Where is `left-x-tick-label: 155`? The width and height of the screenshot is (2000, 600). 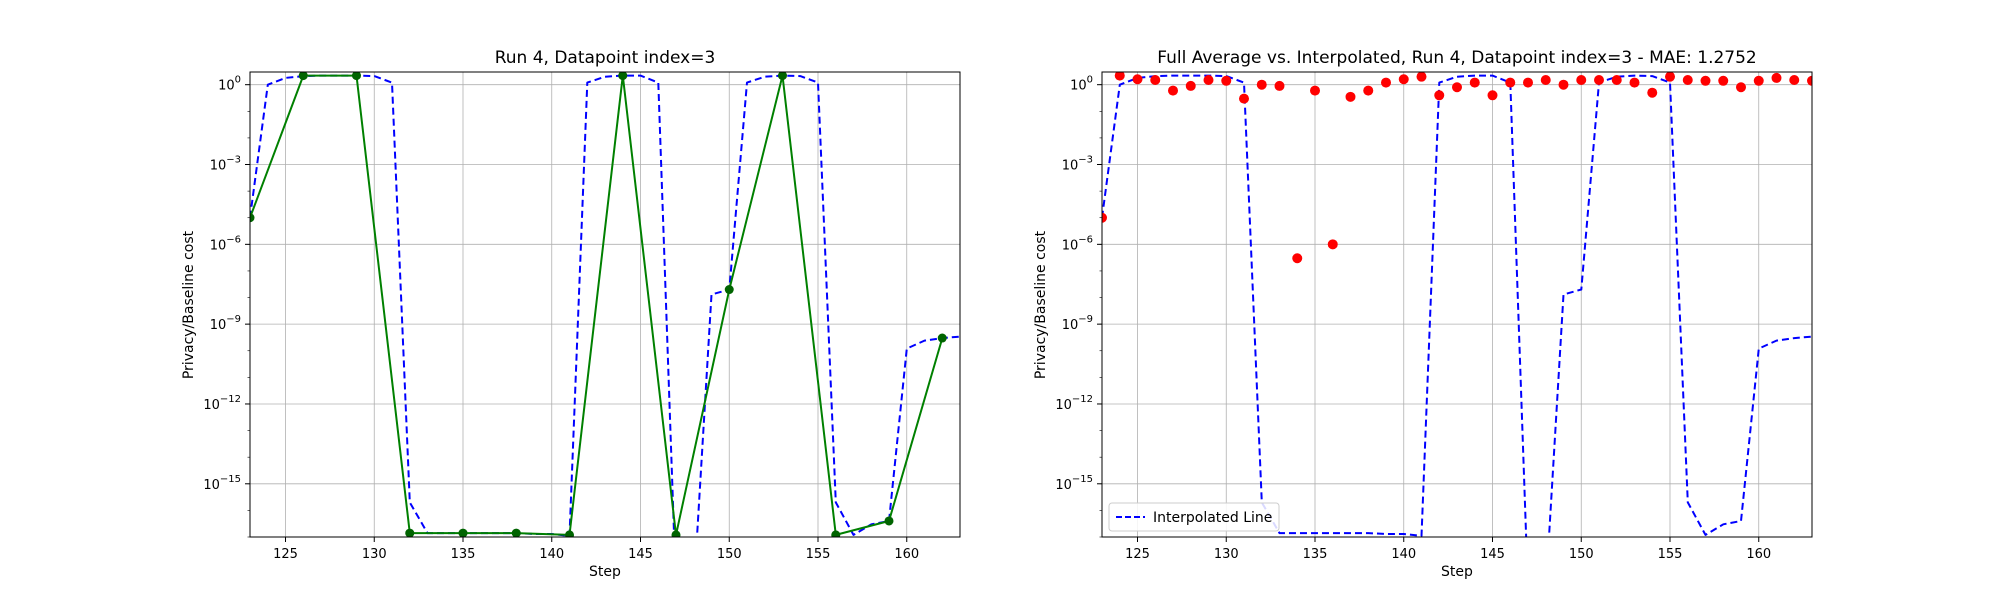
left-x-tick-label: 155 is located at coordinates (818, 554).